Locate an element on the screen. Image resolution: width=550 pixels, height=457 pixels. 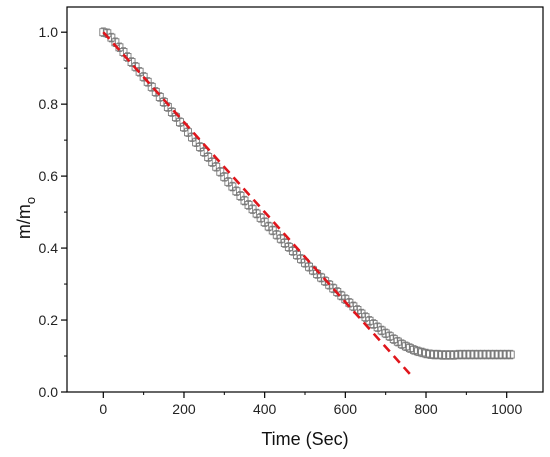
x-tick-label: 800 is located at coordinates (426, 409).